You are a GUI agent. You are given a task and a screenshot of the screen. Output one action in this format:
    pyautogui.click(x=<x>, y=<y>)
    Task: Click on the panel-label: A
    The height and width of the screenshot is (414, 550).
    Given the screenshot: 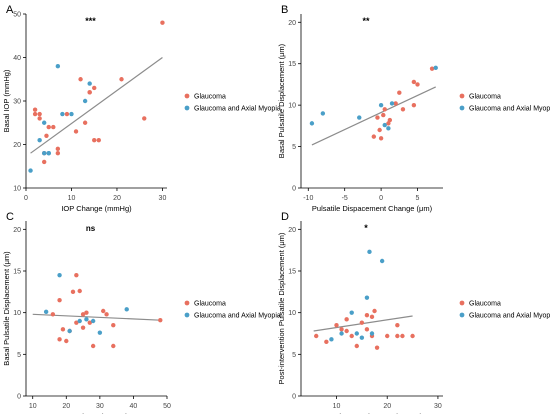 What is the action you would take?
    pyautogui.click(x=10, y=10)
    